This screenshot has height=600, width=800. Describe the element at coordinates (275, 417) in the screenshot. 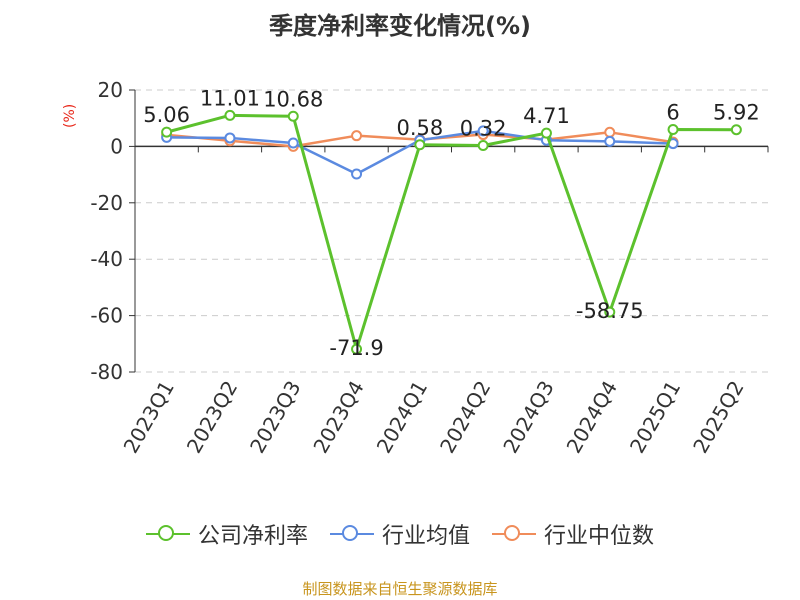

I see `x-tick-label: 2023Q3` at that location.